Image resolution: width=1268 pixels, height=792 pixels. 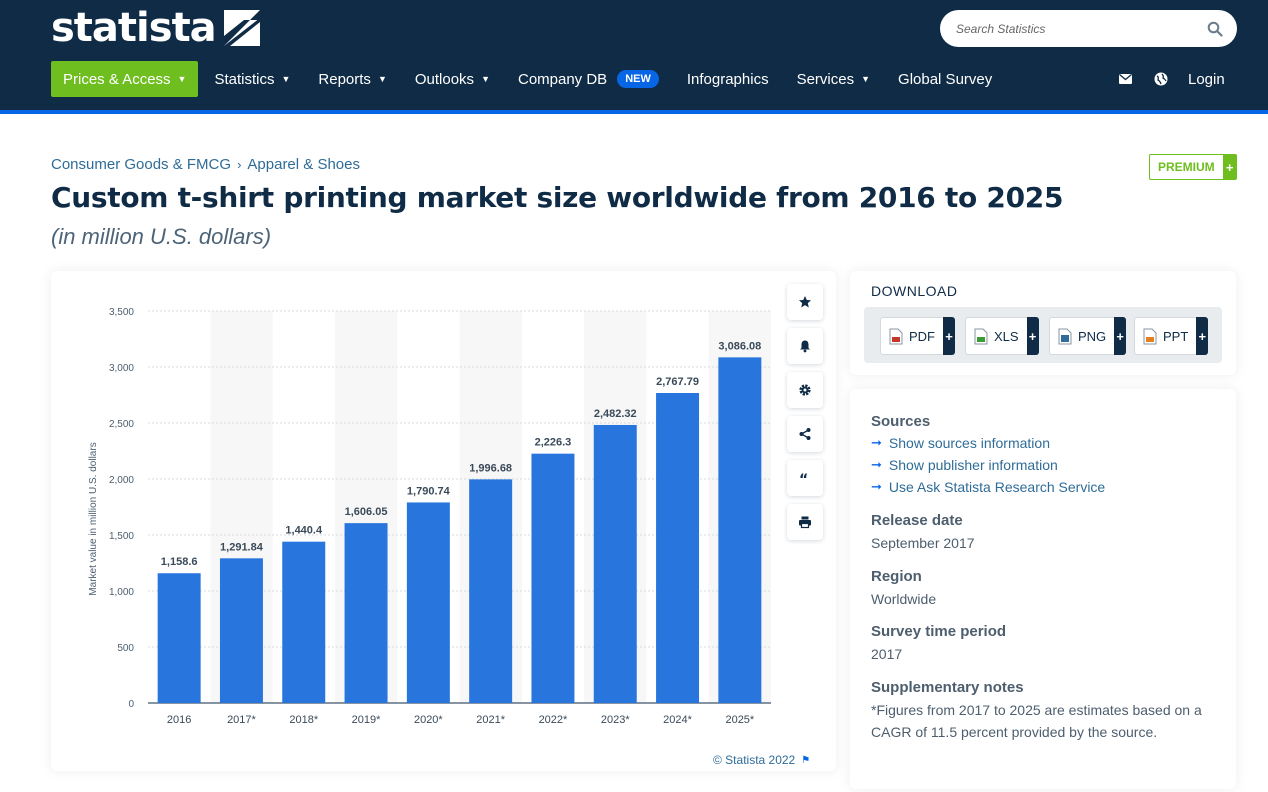 What do you see at coordinates (134, 28) in the screenshot?
I see `logo-text: statista` at bounding box center [134, 28].